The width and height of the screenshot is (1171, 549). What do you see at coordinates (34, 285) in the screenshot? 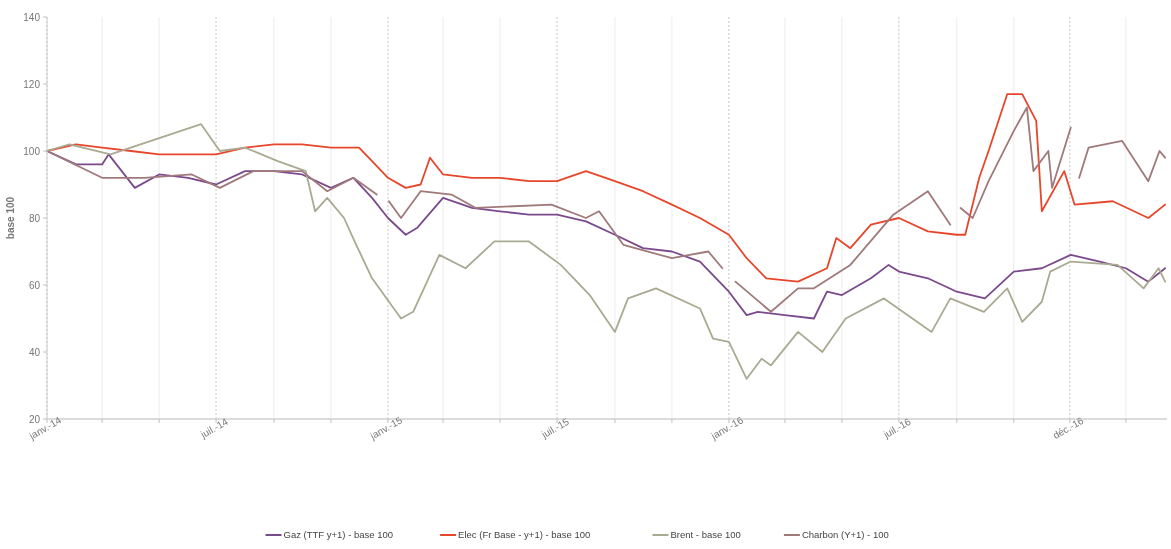
I see `y-tick-label: 60` at bounding box center [34, 285].